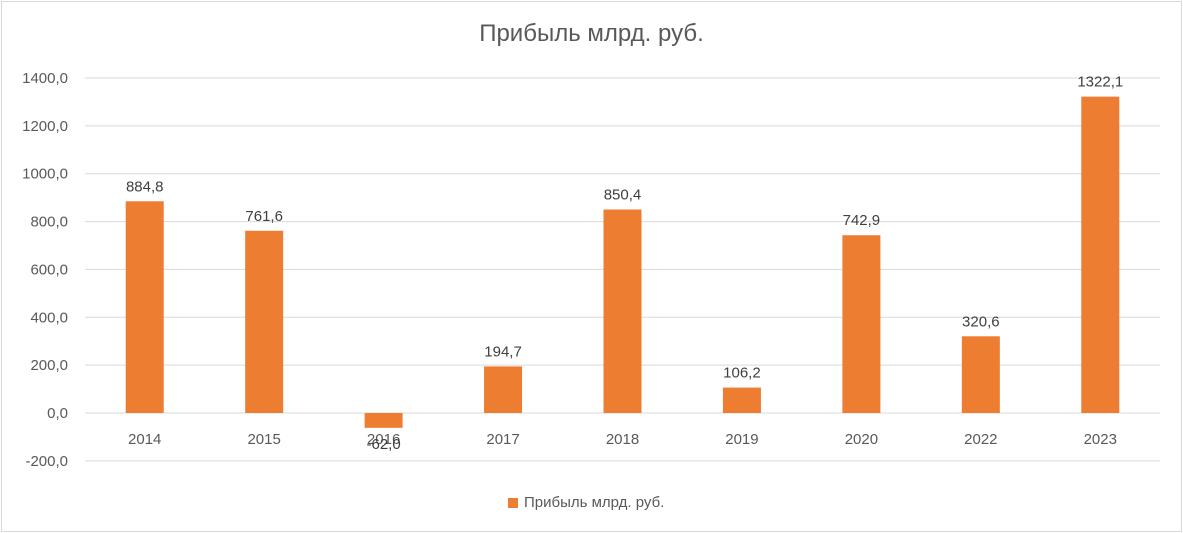 The image size is (1183, 533). What do you see at coordinates (145, 186) in the screenshot?
I see `data-label: 884,8` at bounding box center [145, 186].